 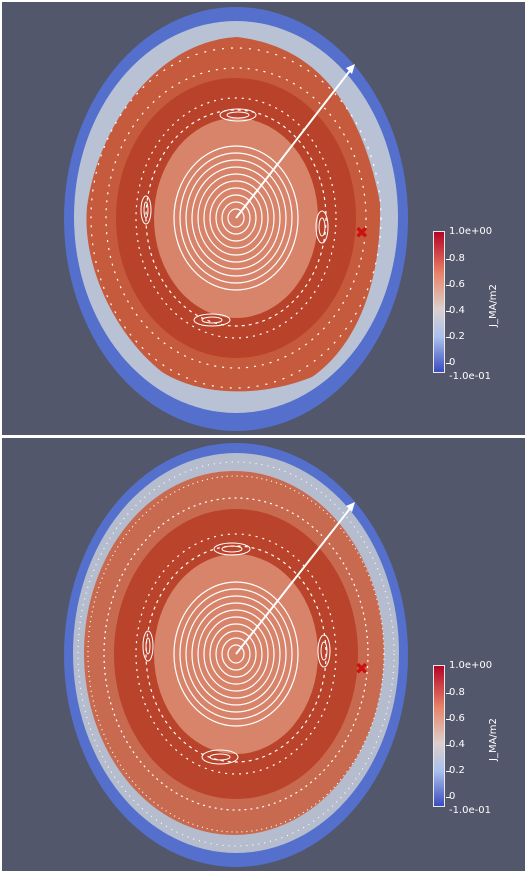 I want to click on colorbar-bottom, so click(x=439, y=736).